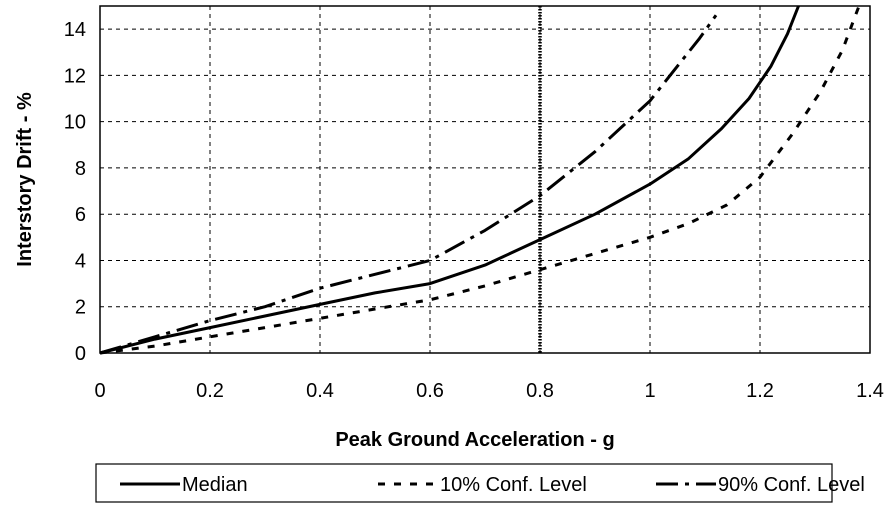  I want to click on x-tick-label: 0.4, so click(320, 391).